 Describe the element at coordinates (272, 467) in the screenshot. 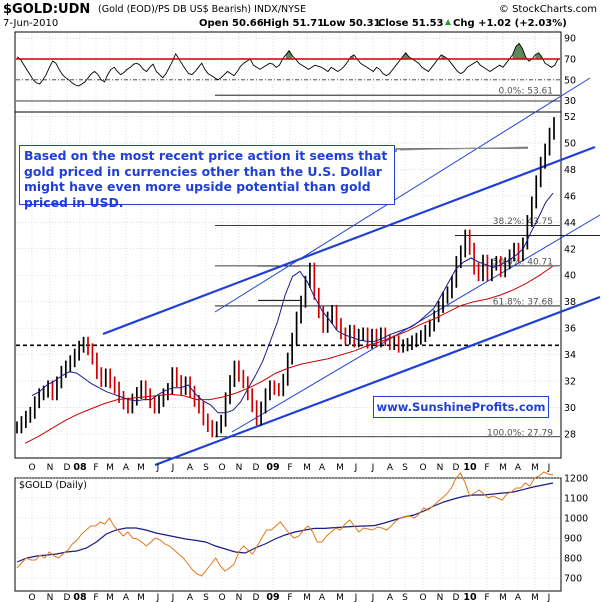

I see `x-tick-label: 09` at that location.